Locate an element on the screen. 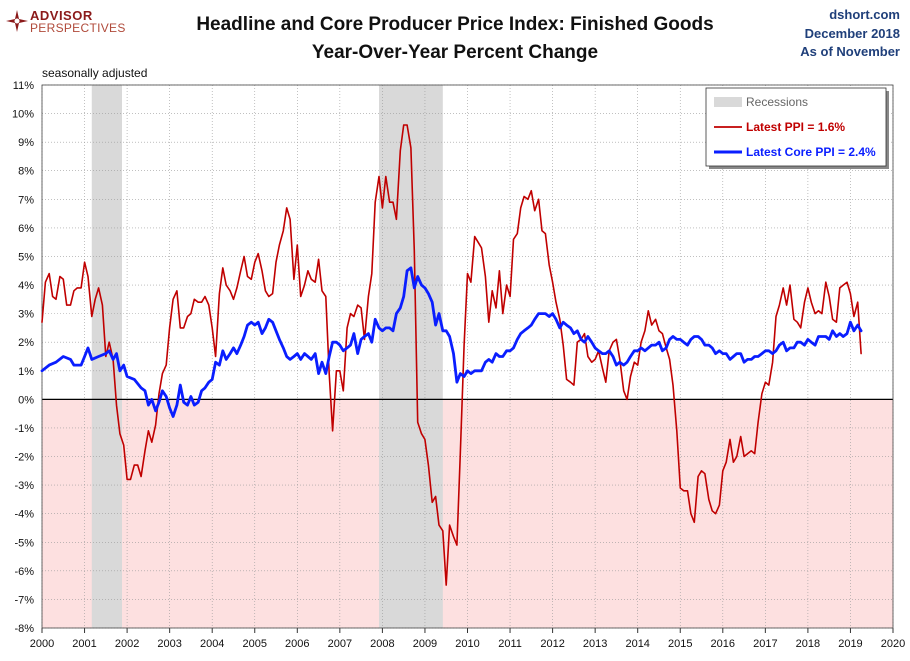  x-tick-label: 2016 is located at coordinates (723, 644).